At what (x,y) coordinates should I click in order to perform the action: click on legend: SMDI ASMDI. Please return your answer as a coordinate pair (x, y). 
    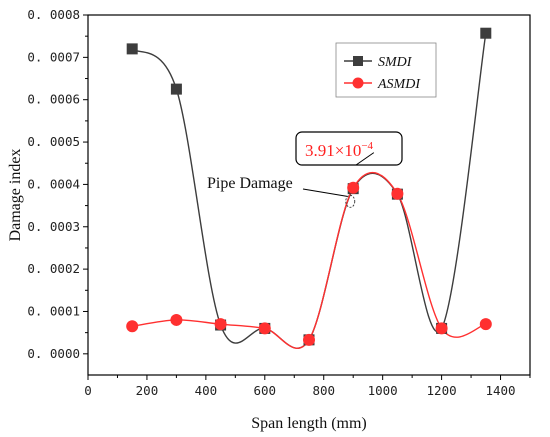
    Looking at the image, I should click on (386, 70).